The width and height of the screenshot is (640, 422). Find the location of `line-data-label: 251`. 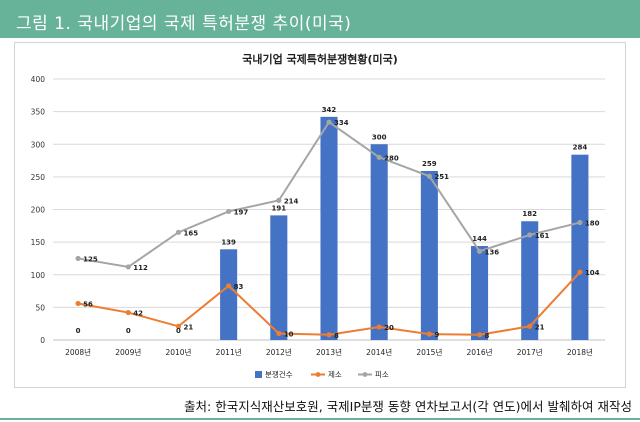

line-data-label: 251 is located at coordinates (441, 177).